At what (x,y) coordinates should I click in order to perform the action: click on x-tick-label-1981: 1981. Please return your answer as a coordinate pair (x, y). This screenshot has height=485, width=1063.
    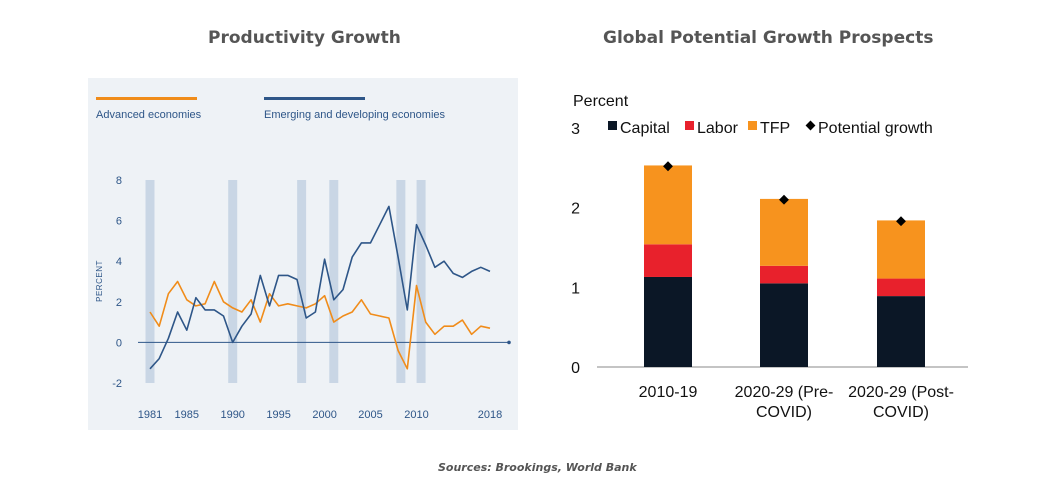
    Looking at the image, I should click on (150, 415).